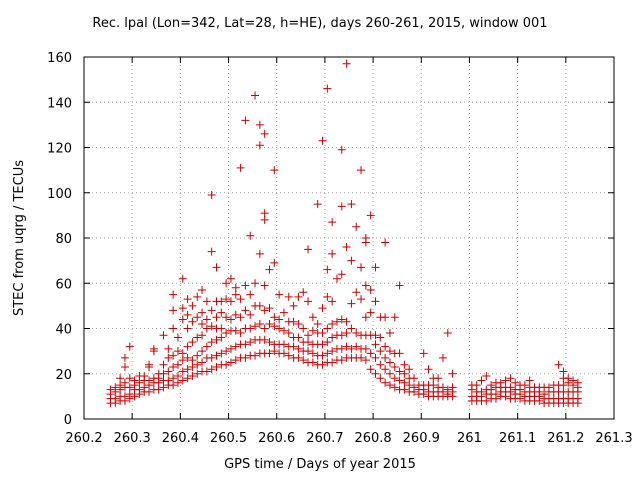 The height and width of the screenshot is (480, 640). What do you see at coordinates (613, 438) in the screenshot?
I see `x-tick-label: 261.3` at bounding box center [613, 438].